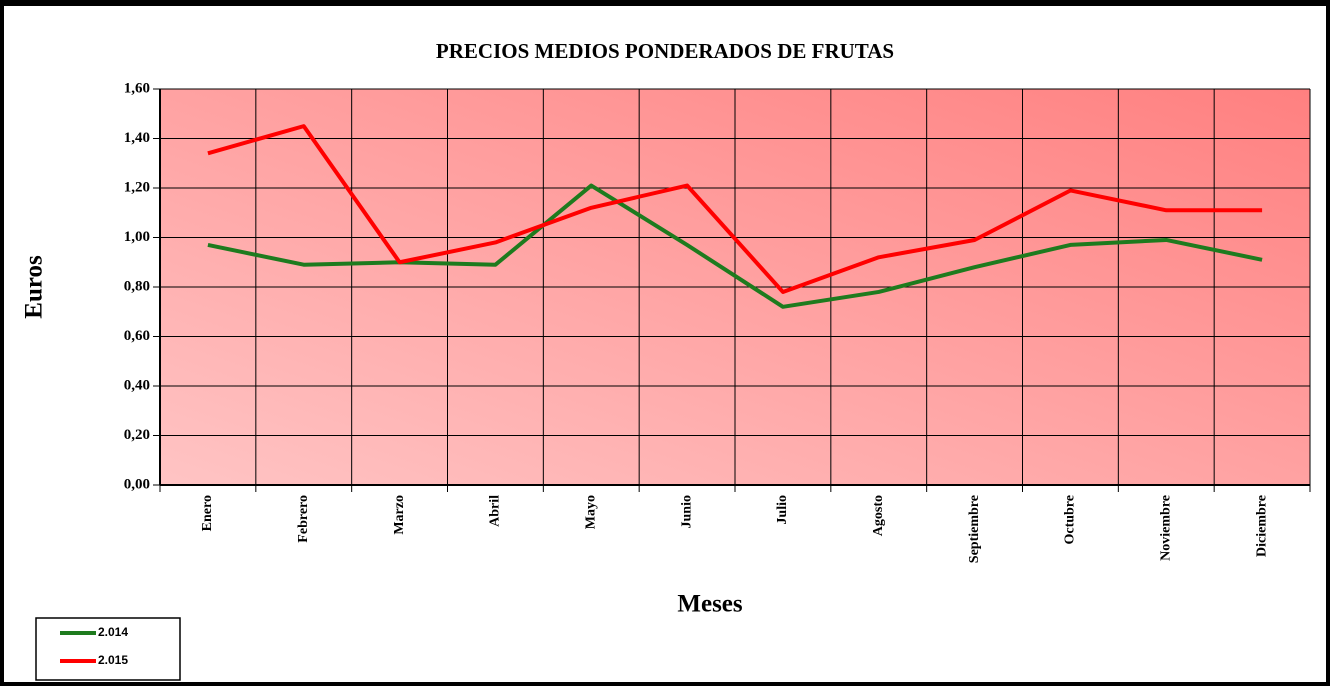  Describe the element at coordinates (782, 510) in the screenshot. I see `x-tick-label: Julio` at that location.